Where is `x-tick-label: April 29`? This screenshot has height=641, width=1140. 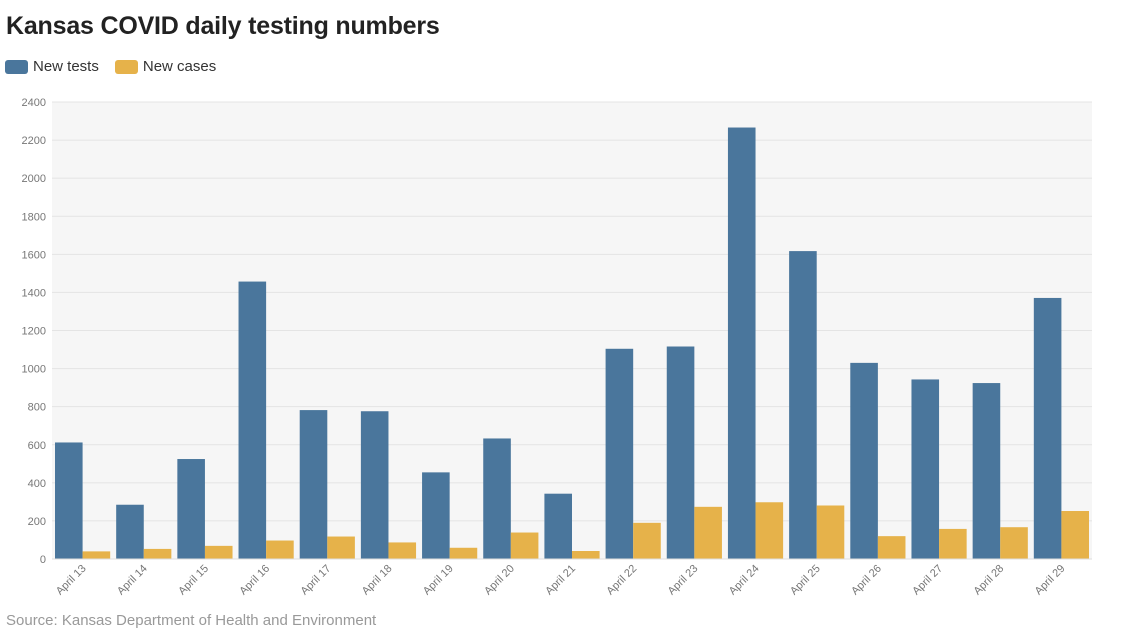
x-tick-label: April 29 is located at coordinates (1050, 580).